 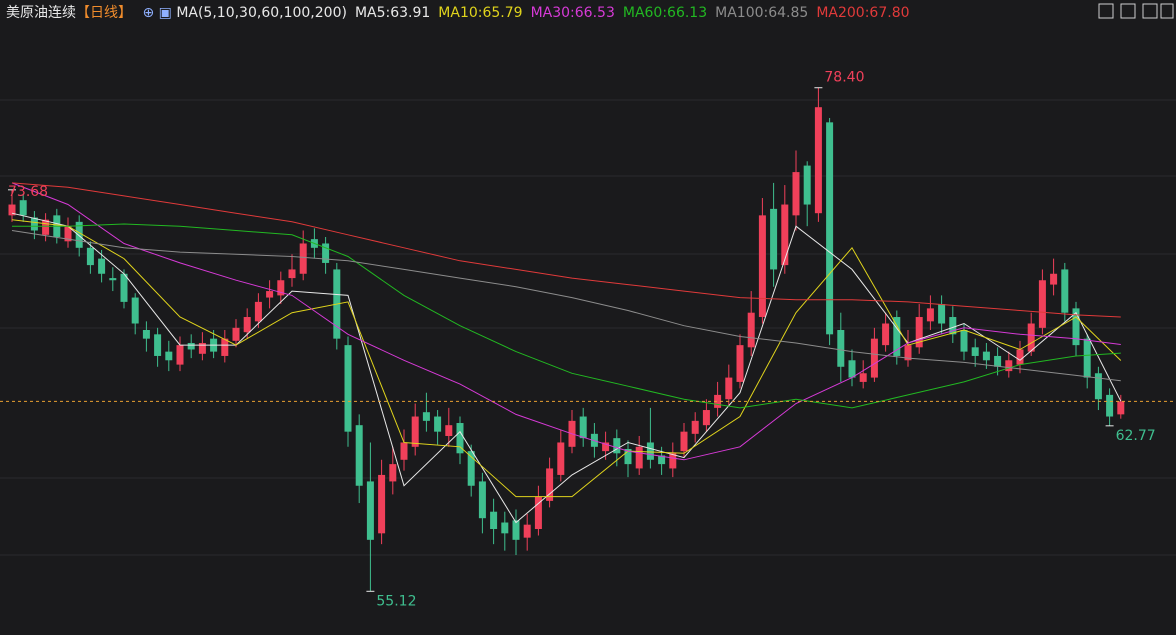 I want to click on instrument-title: 美原油连续, so click(x=41, y=12).